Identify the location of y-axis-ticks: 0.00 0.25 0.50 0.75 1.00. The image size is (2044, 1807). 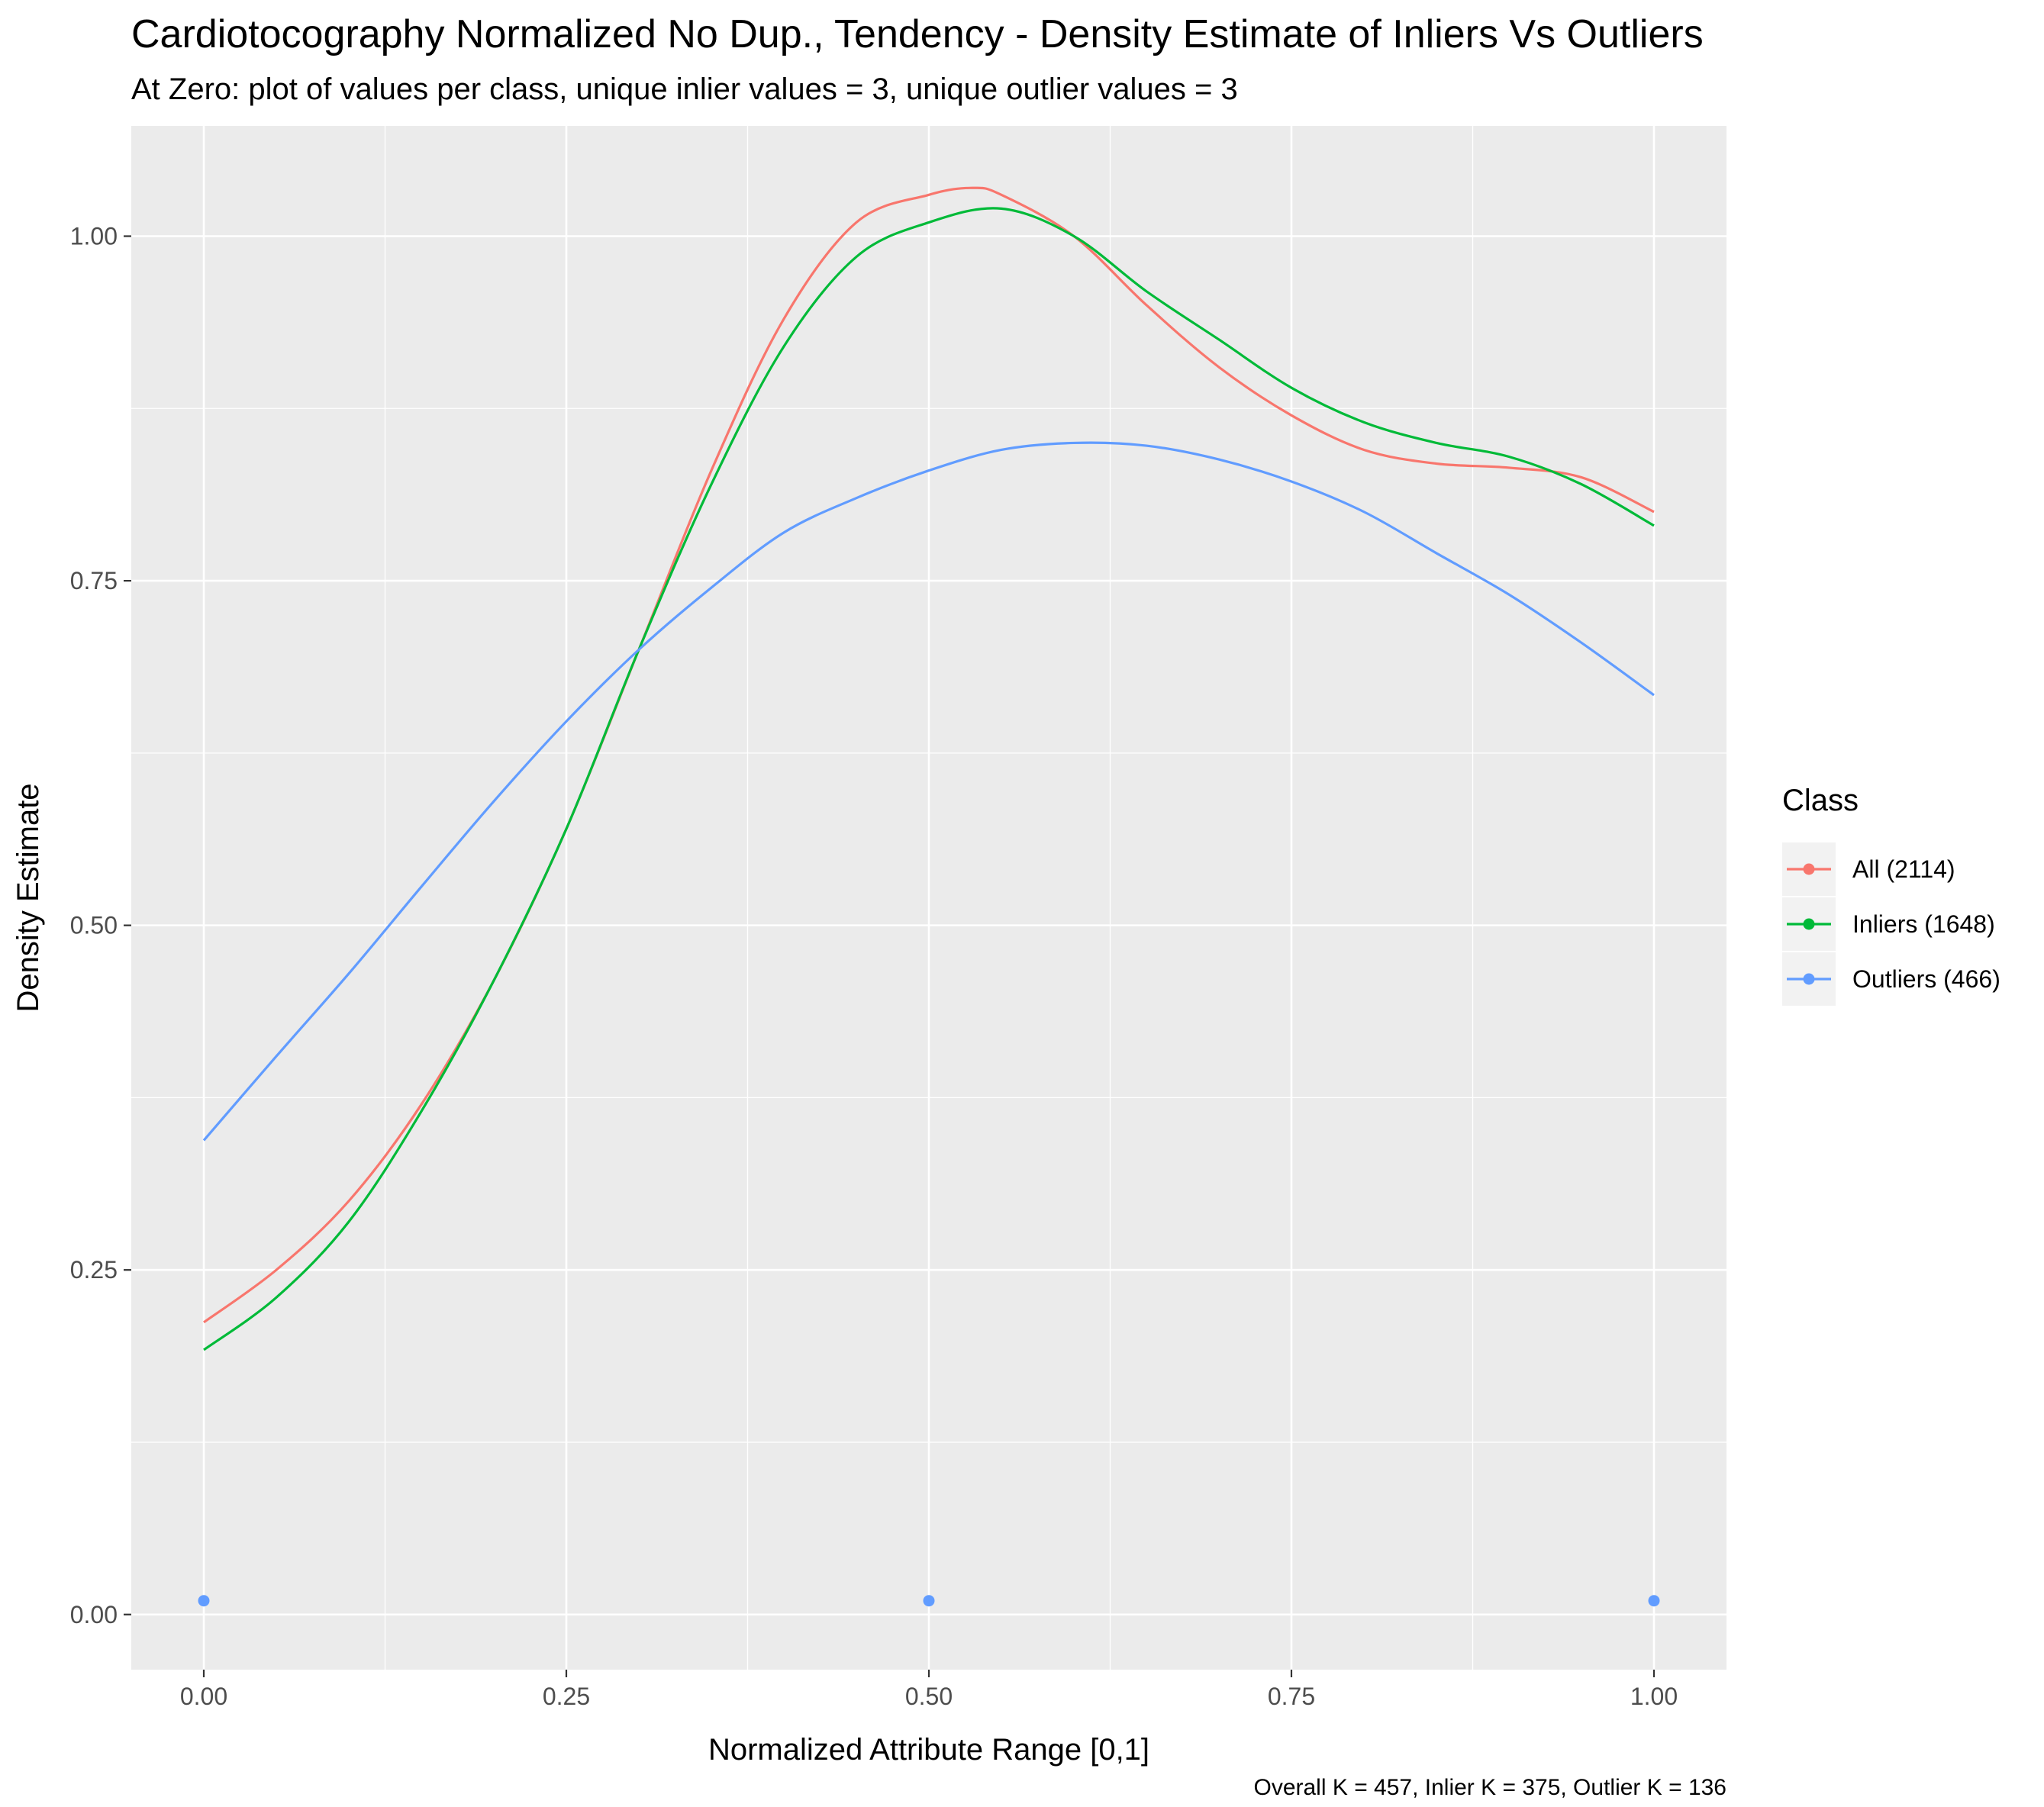
(101, 925).